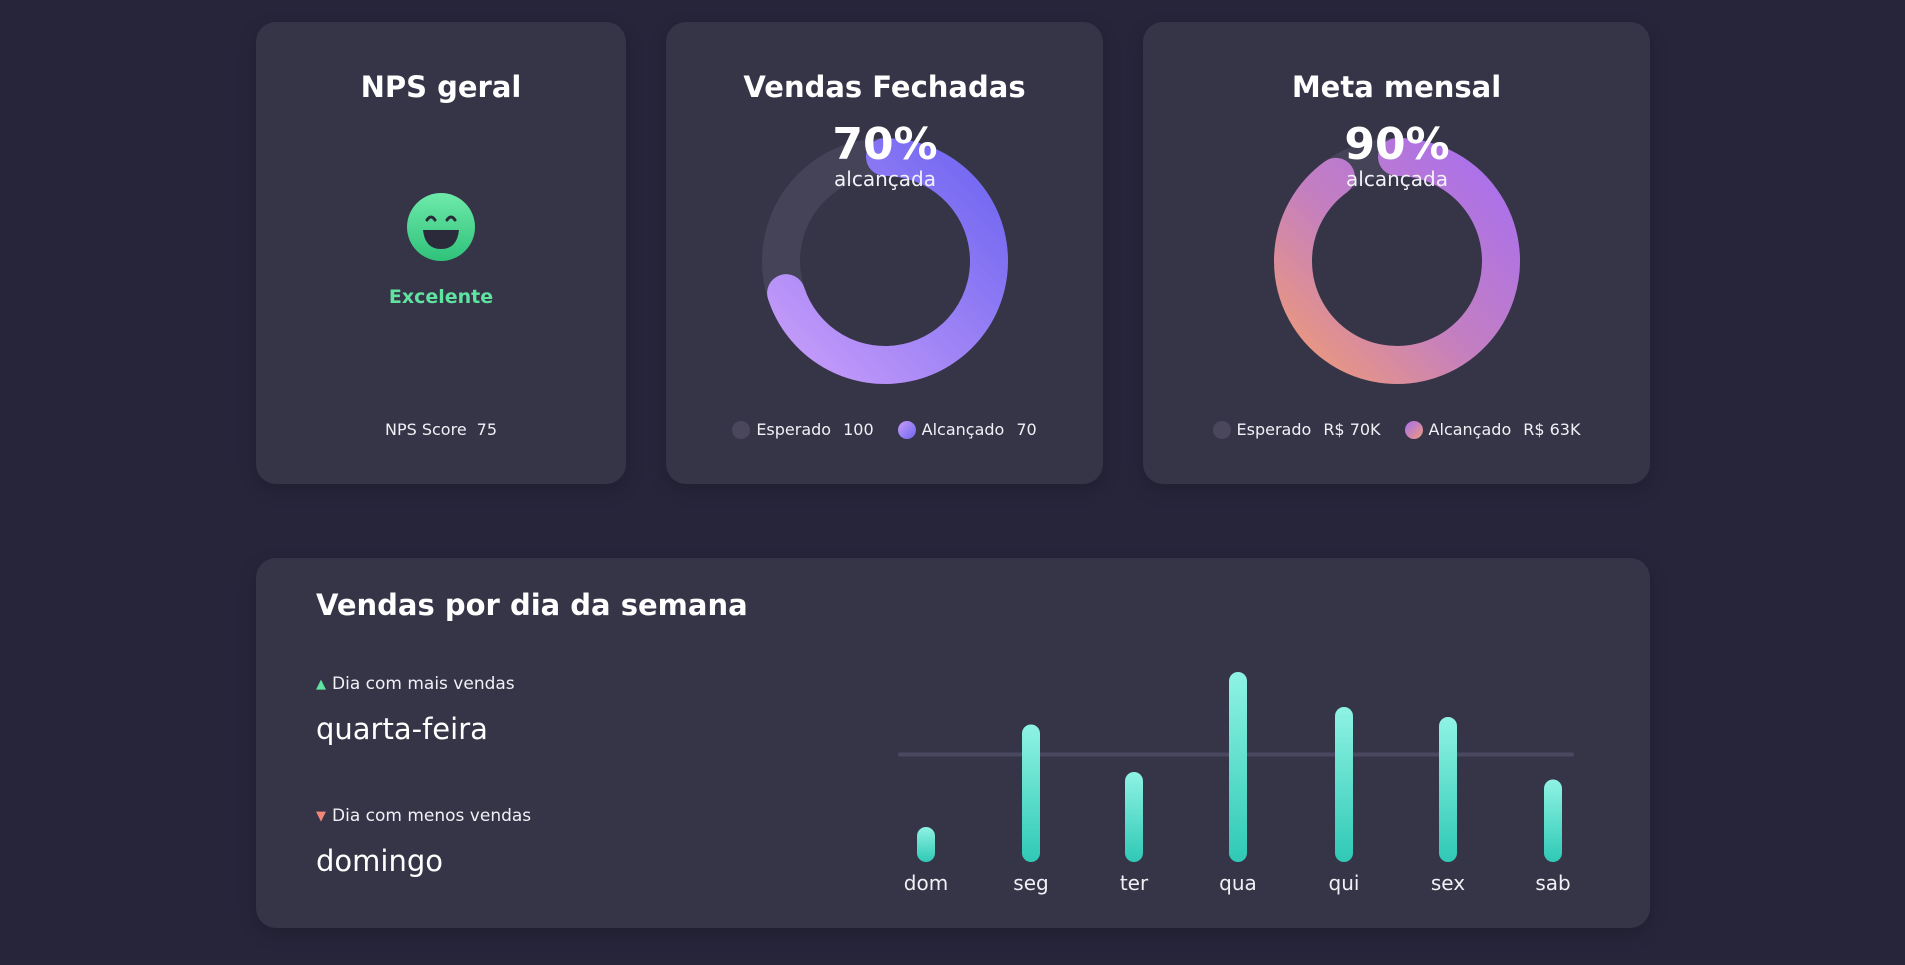 The image size is (1905, 965). I want to click on nps-rating-label: Excelente, so click(441, 297).